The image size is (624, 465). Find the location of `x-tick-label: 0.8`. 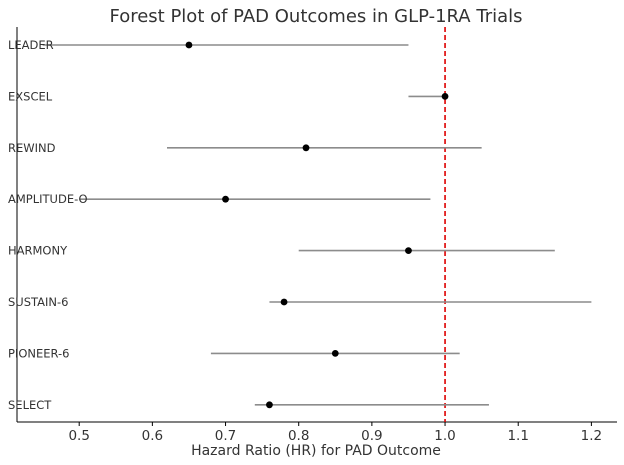

x-tick-label: 0.8 is located at coordinates (298, 436).